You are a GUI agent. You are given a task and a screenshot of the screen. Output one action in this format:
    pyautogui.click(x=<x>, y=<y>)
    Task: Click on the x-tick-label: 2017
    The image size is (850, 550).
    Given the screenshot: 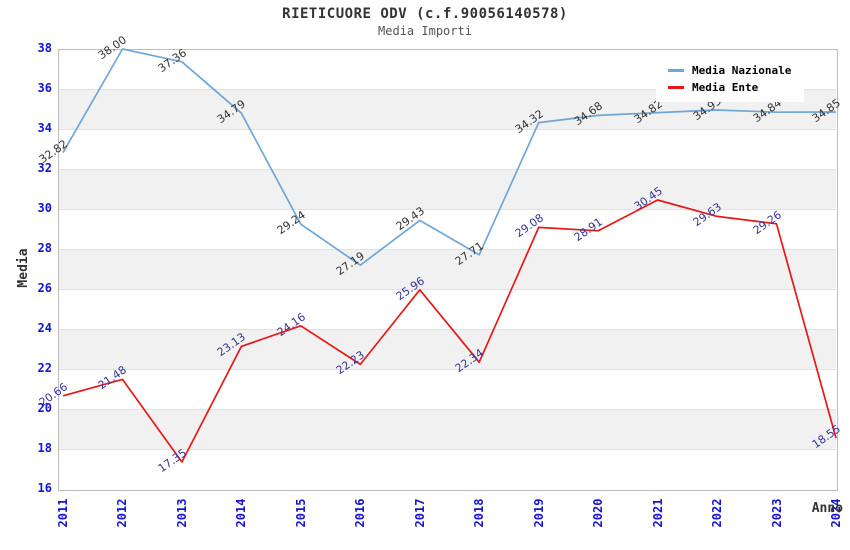 What is the action you would take?
    pyautogui.click(x=419, y=513)
    